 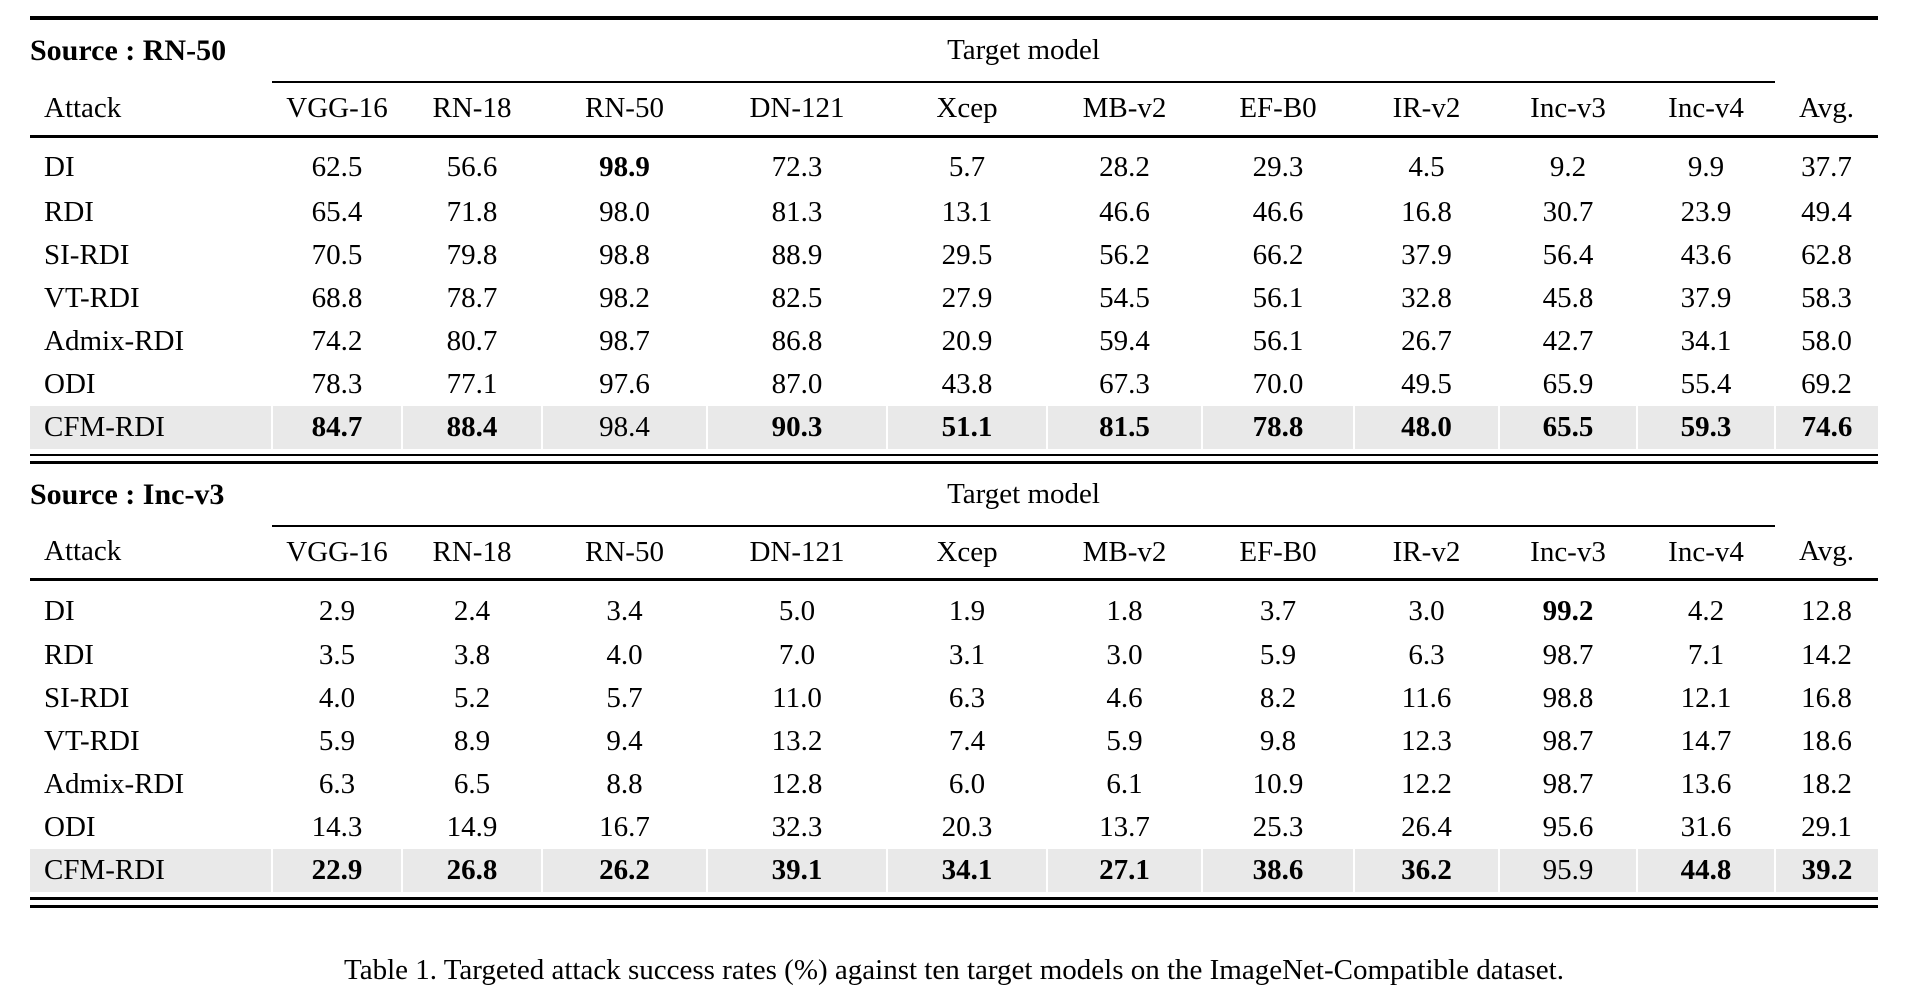 I want to click on value-cell: 87.0, so click(x=797, y=383).